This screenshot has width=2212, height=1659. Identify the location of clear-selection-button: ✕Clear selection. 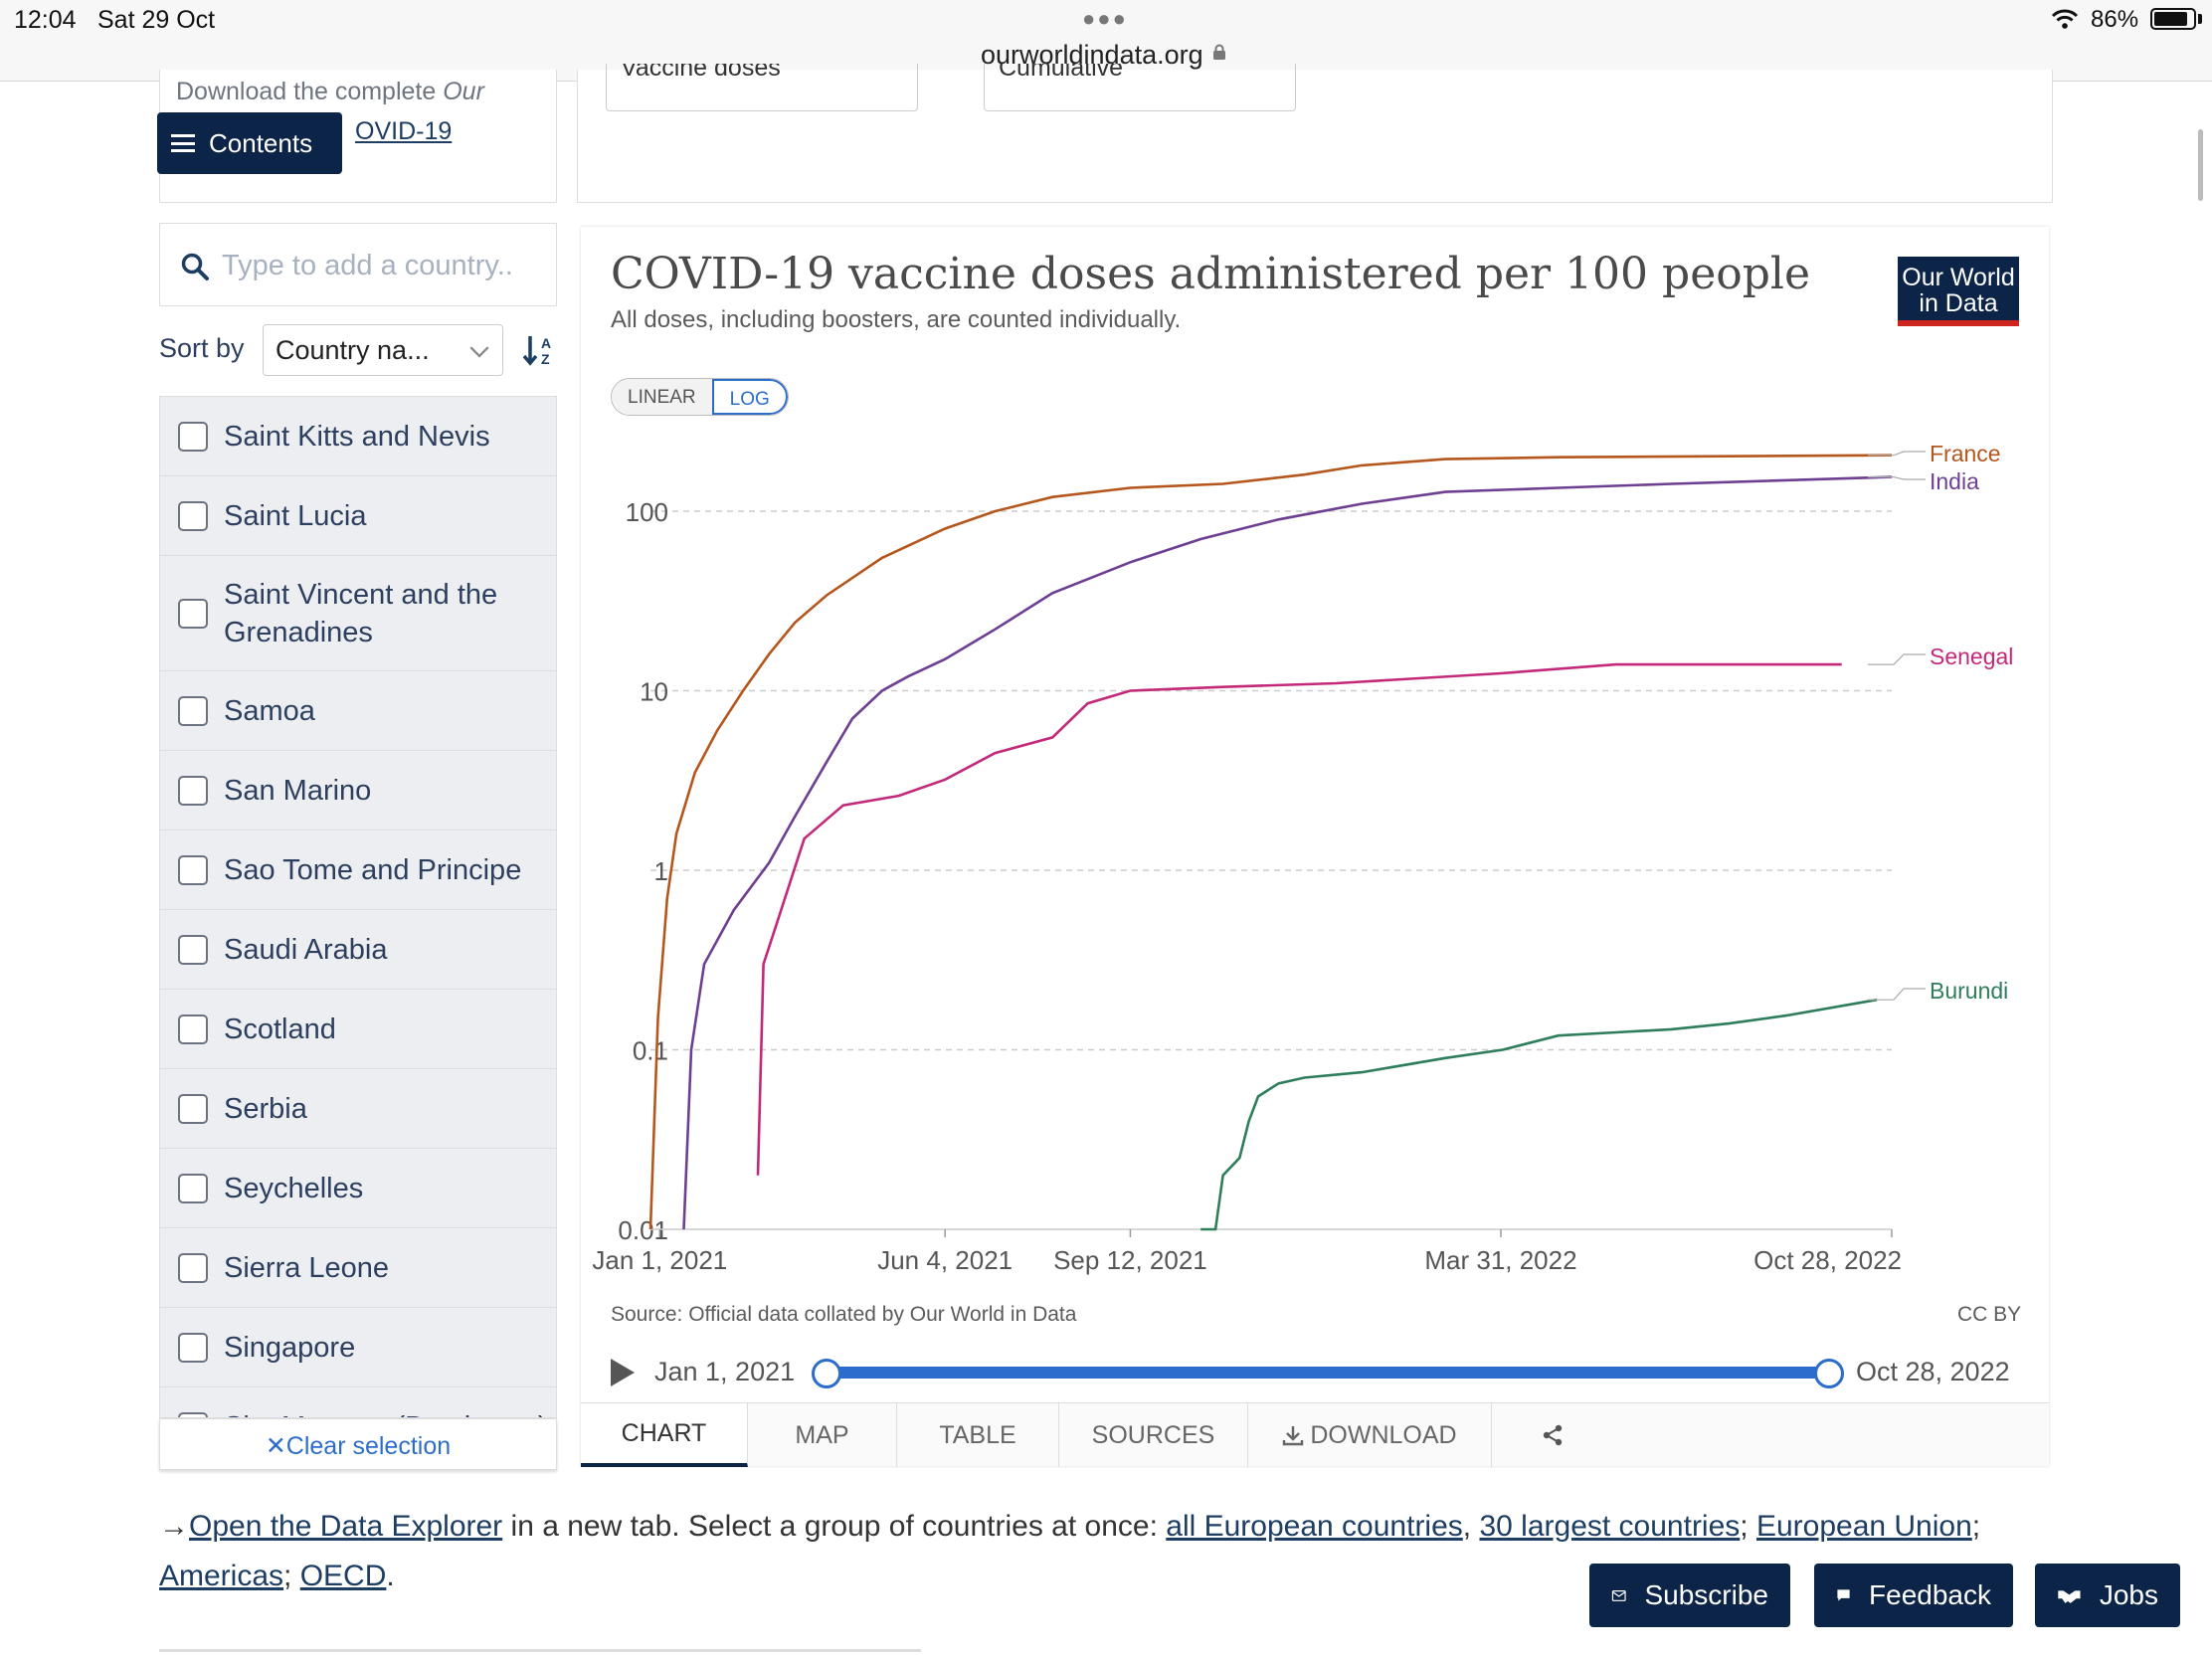
(358, 1444).